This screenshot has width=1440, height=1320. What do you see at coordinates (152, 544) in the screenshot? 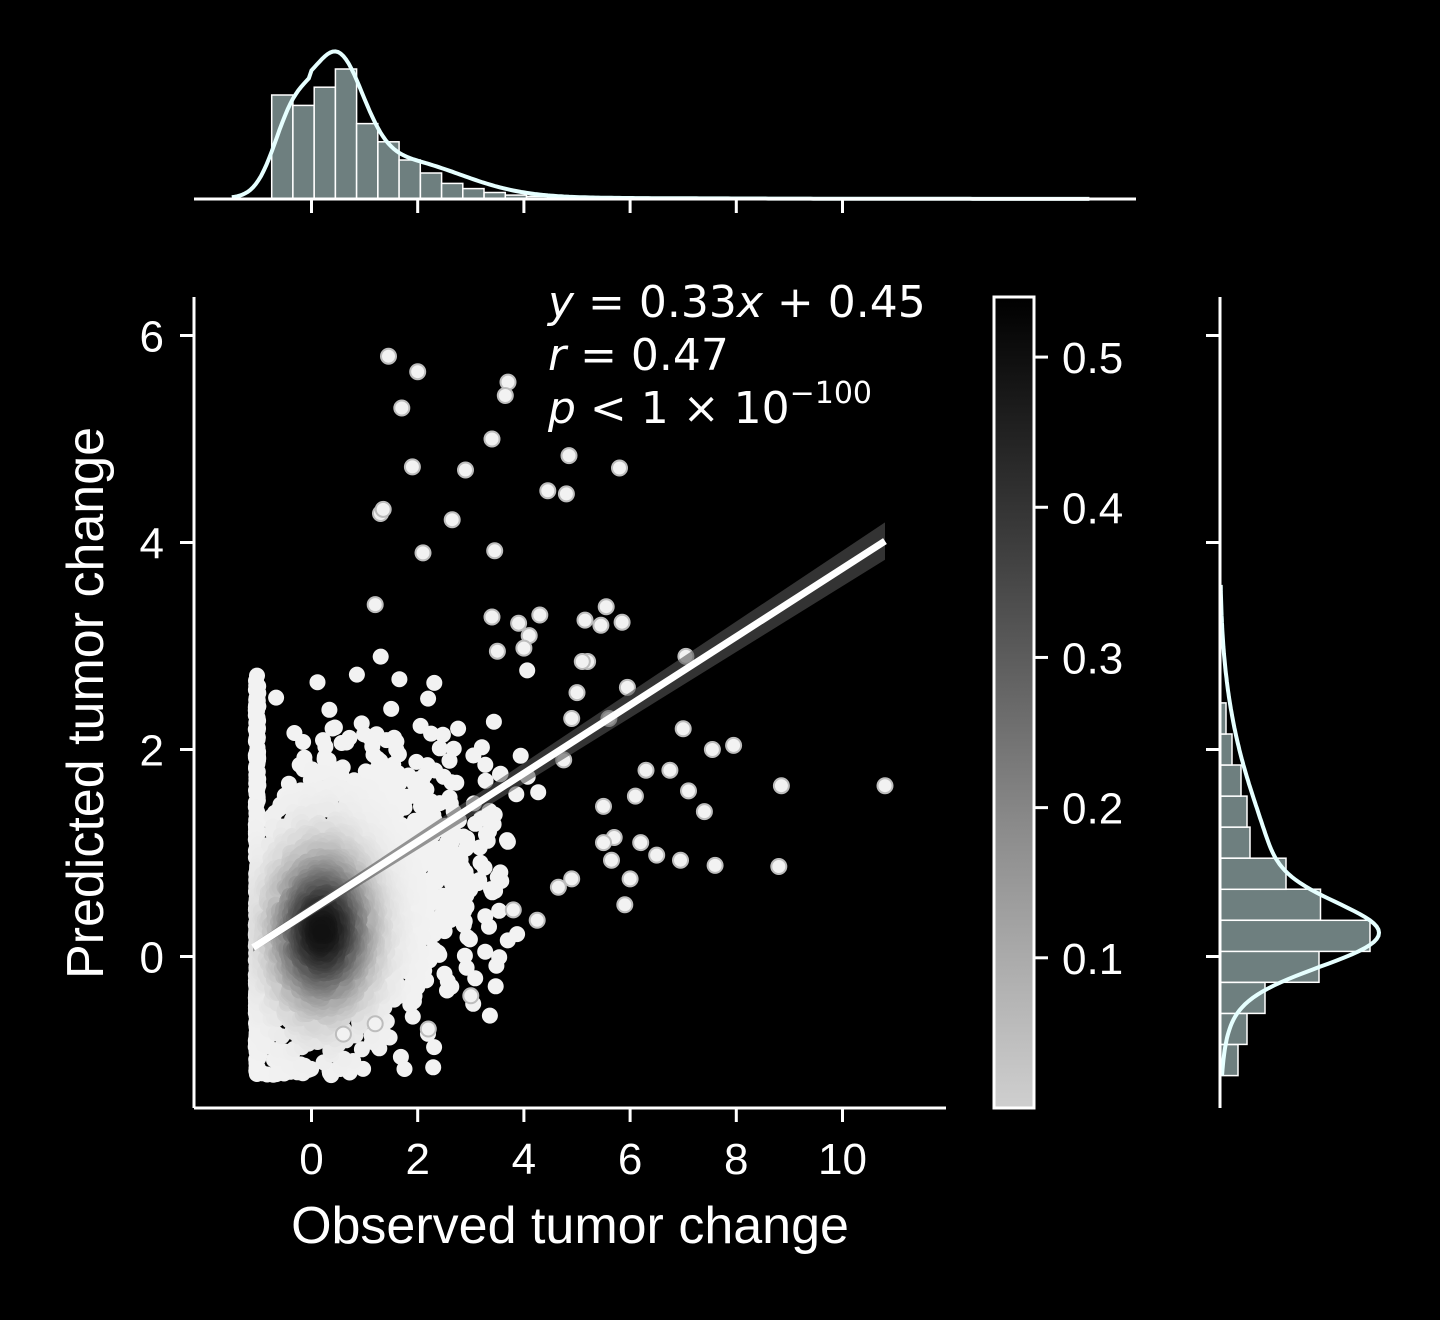
I see `y-tick-label: 4` at bounding box center [152, 544].